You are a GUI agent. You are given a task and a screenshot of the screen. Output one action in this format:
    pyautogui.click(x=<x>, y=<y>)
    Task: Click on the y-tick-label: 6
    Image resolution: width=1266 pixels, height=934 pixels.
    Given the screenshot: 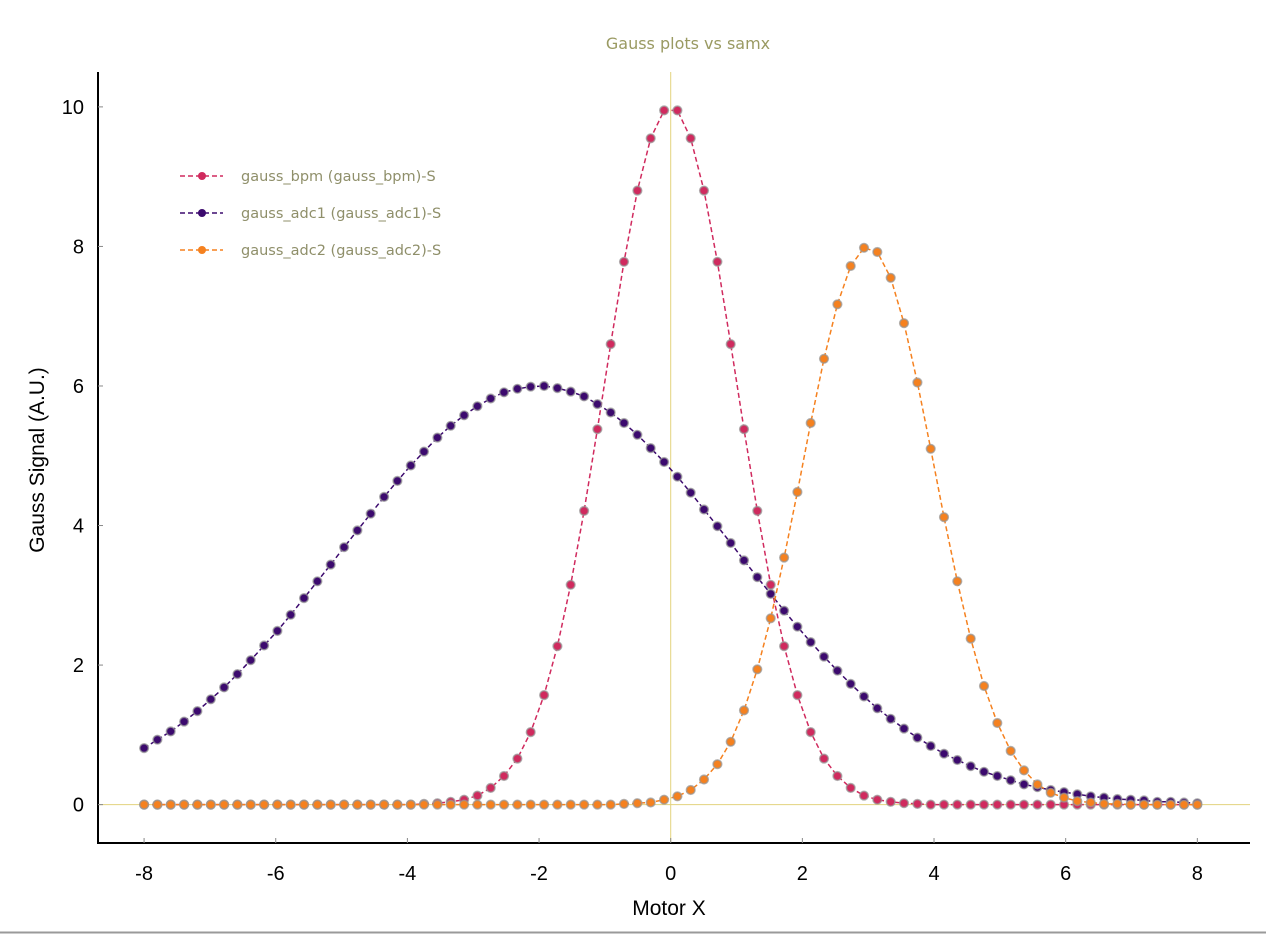 What is the action you would take?
    pyautogui.click(x=78, y=387)
    